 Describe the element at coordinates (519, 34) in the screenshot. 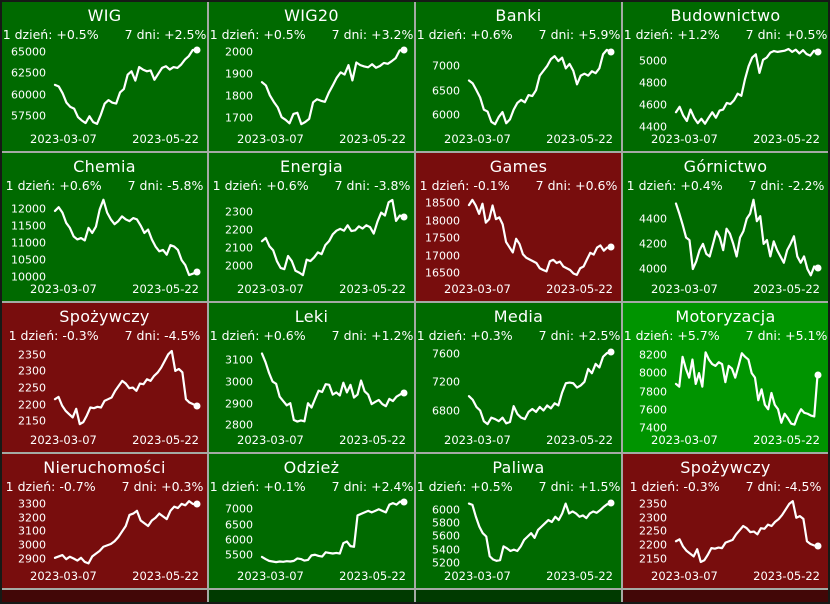

I see `index-stats: 1 dzień: +0.6% 7 dni: +5.9%` at that location.